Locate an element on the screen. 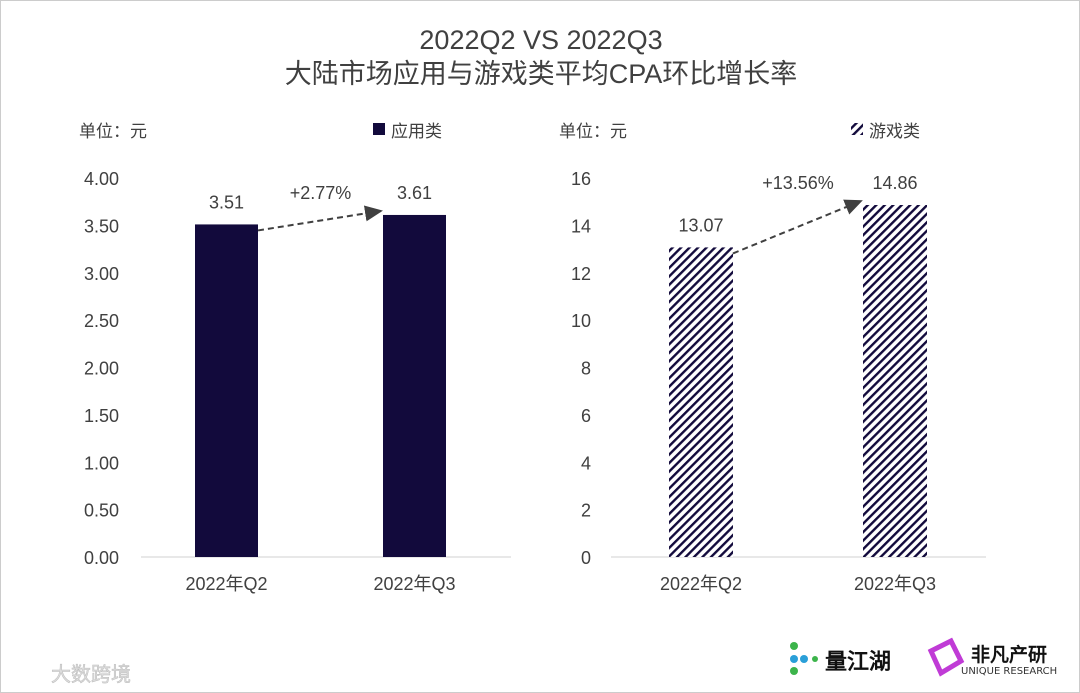 This screenshot has width=1080, height=693. y-tick-label: 3.00 is located at coordinates (101, 274).